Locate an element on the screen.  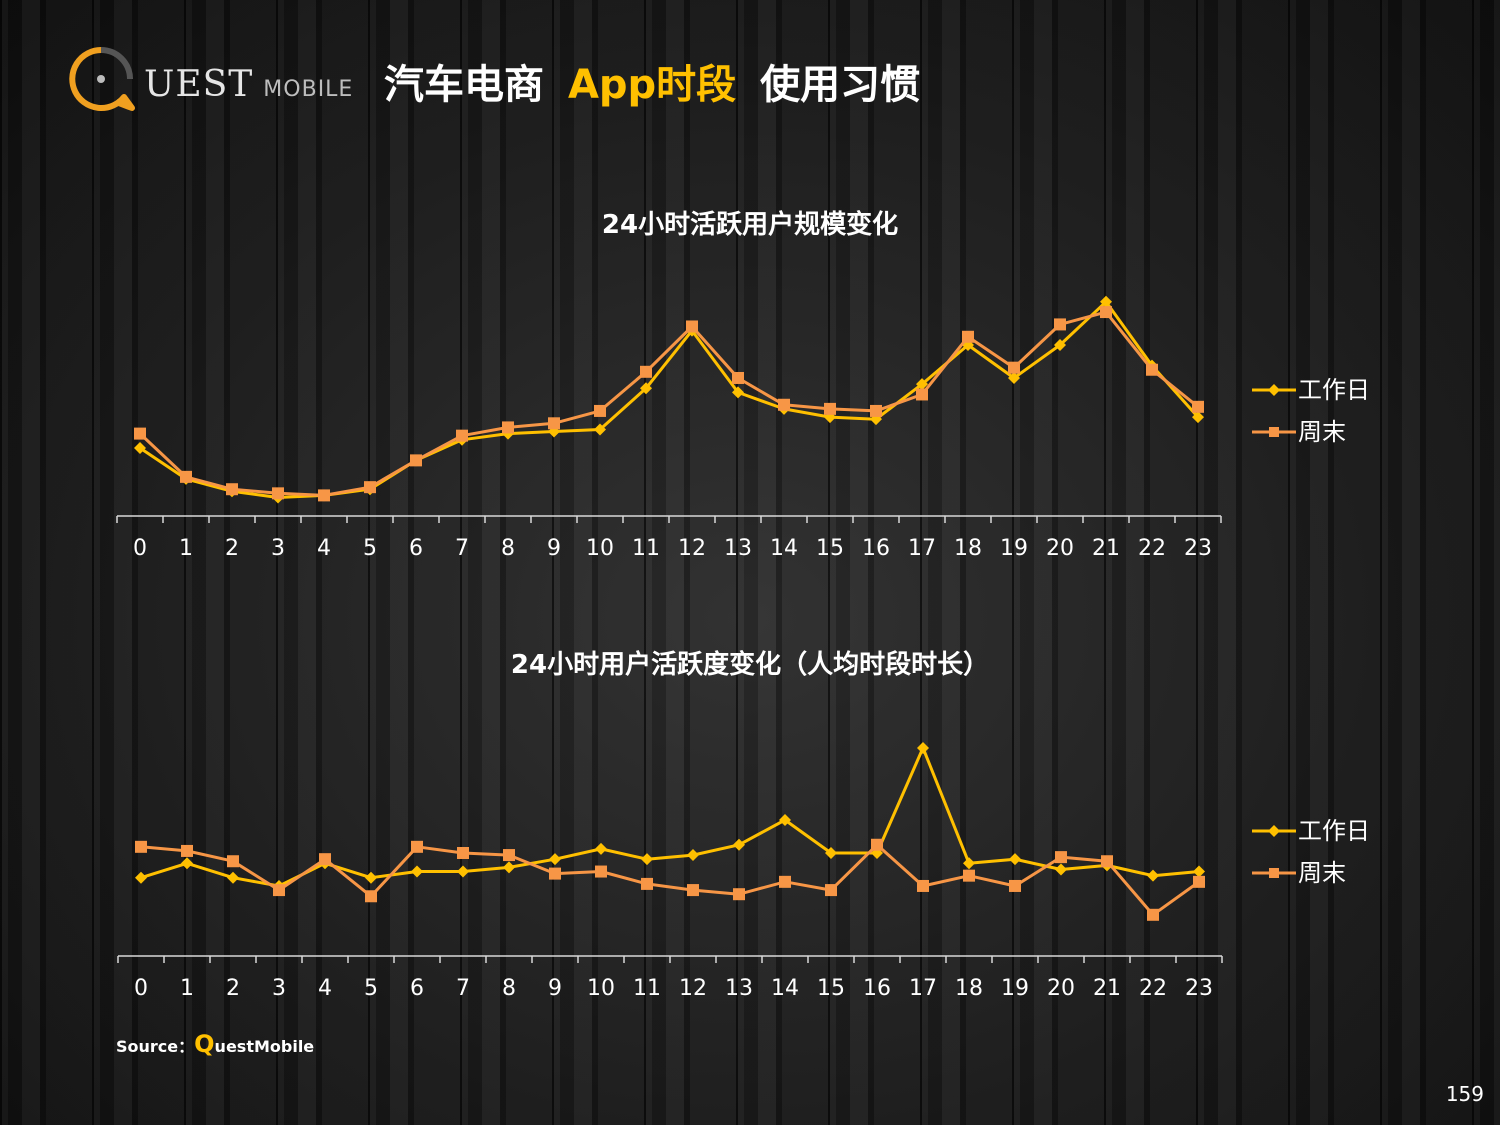
logo-main-text: UEST is located at coordinates (199, 84).